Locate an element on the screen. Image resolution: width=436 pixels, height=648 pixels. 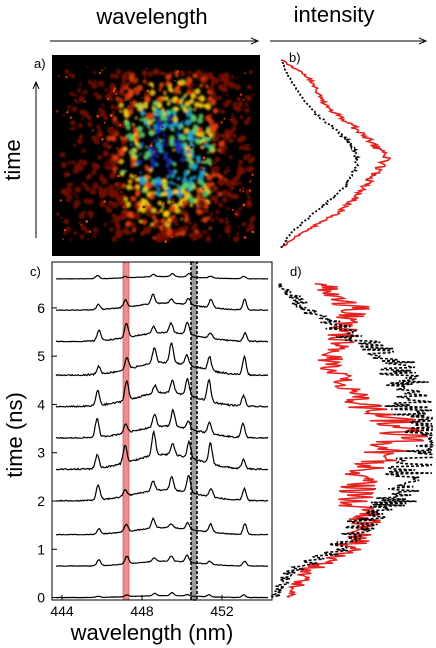
y-tick-label: 4 is located at coordinates (41, 404).